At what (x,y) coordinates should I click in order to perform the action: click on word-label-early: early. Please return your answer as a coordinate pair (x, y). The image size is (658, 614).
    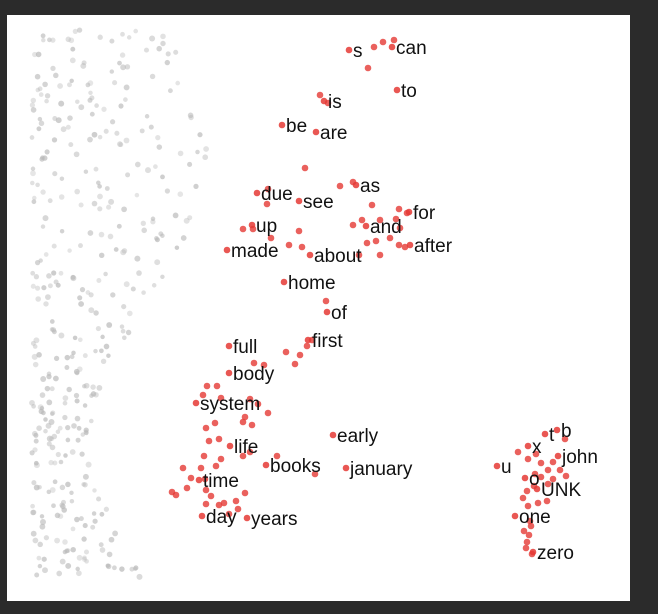
    Looking at the image, I should click on (358, 436).